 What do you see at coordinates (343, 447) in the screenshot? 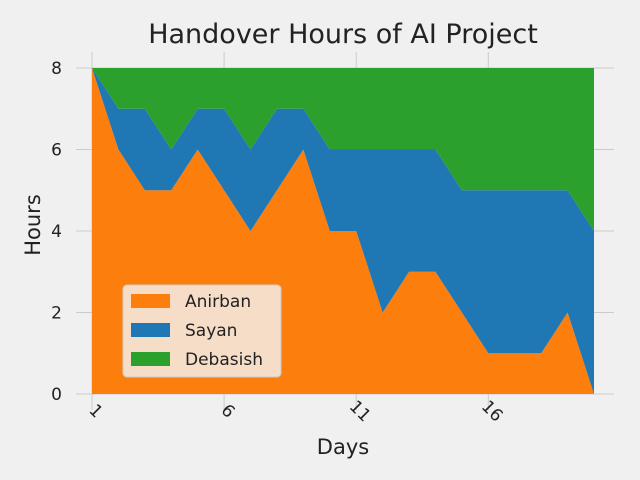
I see `x-axis-label: Days` at bounding box center [343, 447].